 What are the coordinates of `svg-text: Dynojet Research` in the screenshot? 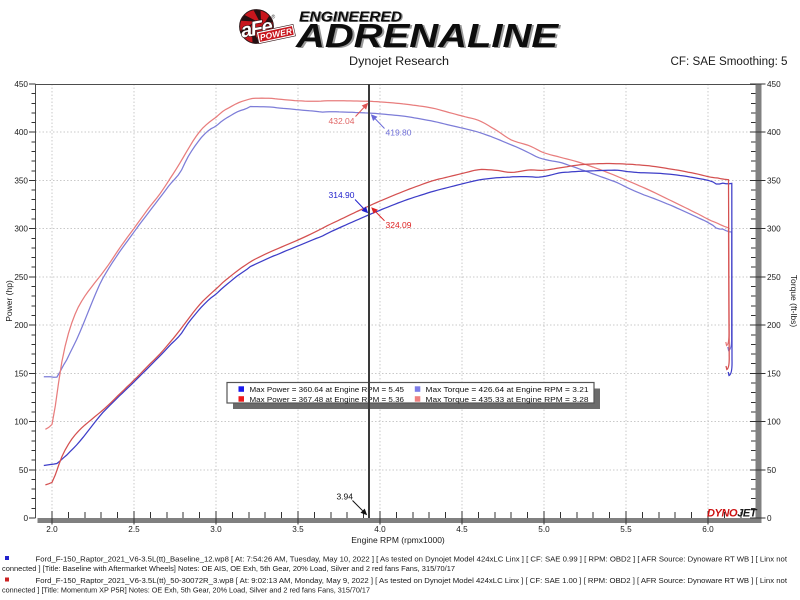 It's located at (399, 61).